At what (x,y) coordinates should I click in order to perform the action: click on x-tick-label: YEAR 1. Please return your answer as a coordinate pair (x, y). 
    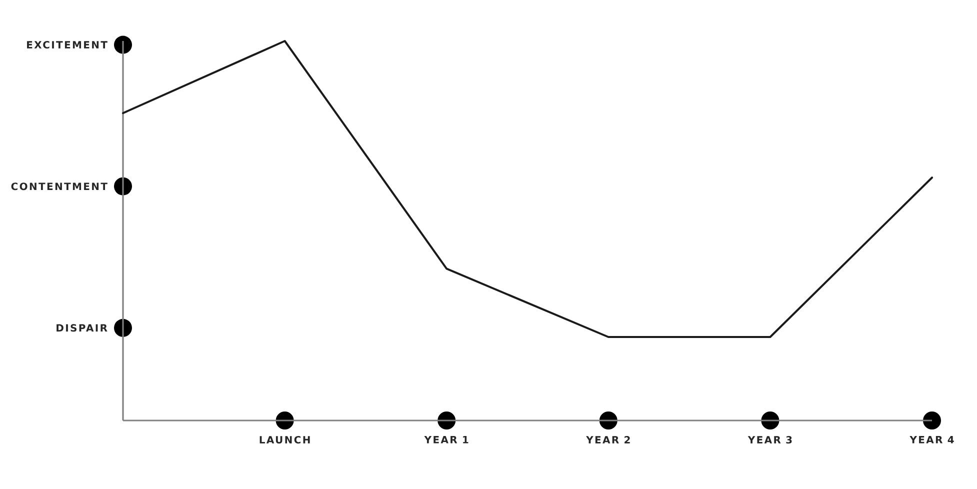
    Looking at the image, I should click on (446, 440).